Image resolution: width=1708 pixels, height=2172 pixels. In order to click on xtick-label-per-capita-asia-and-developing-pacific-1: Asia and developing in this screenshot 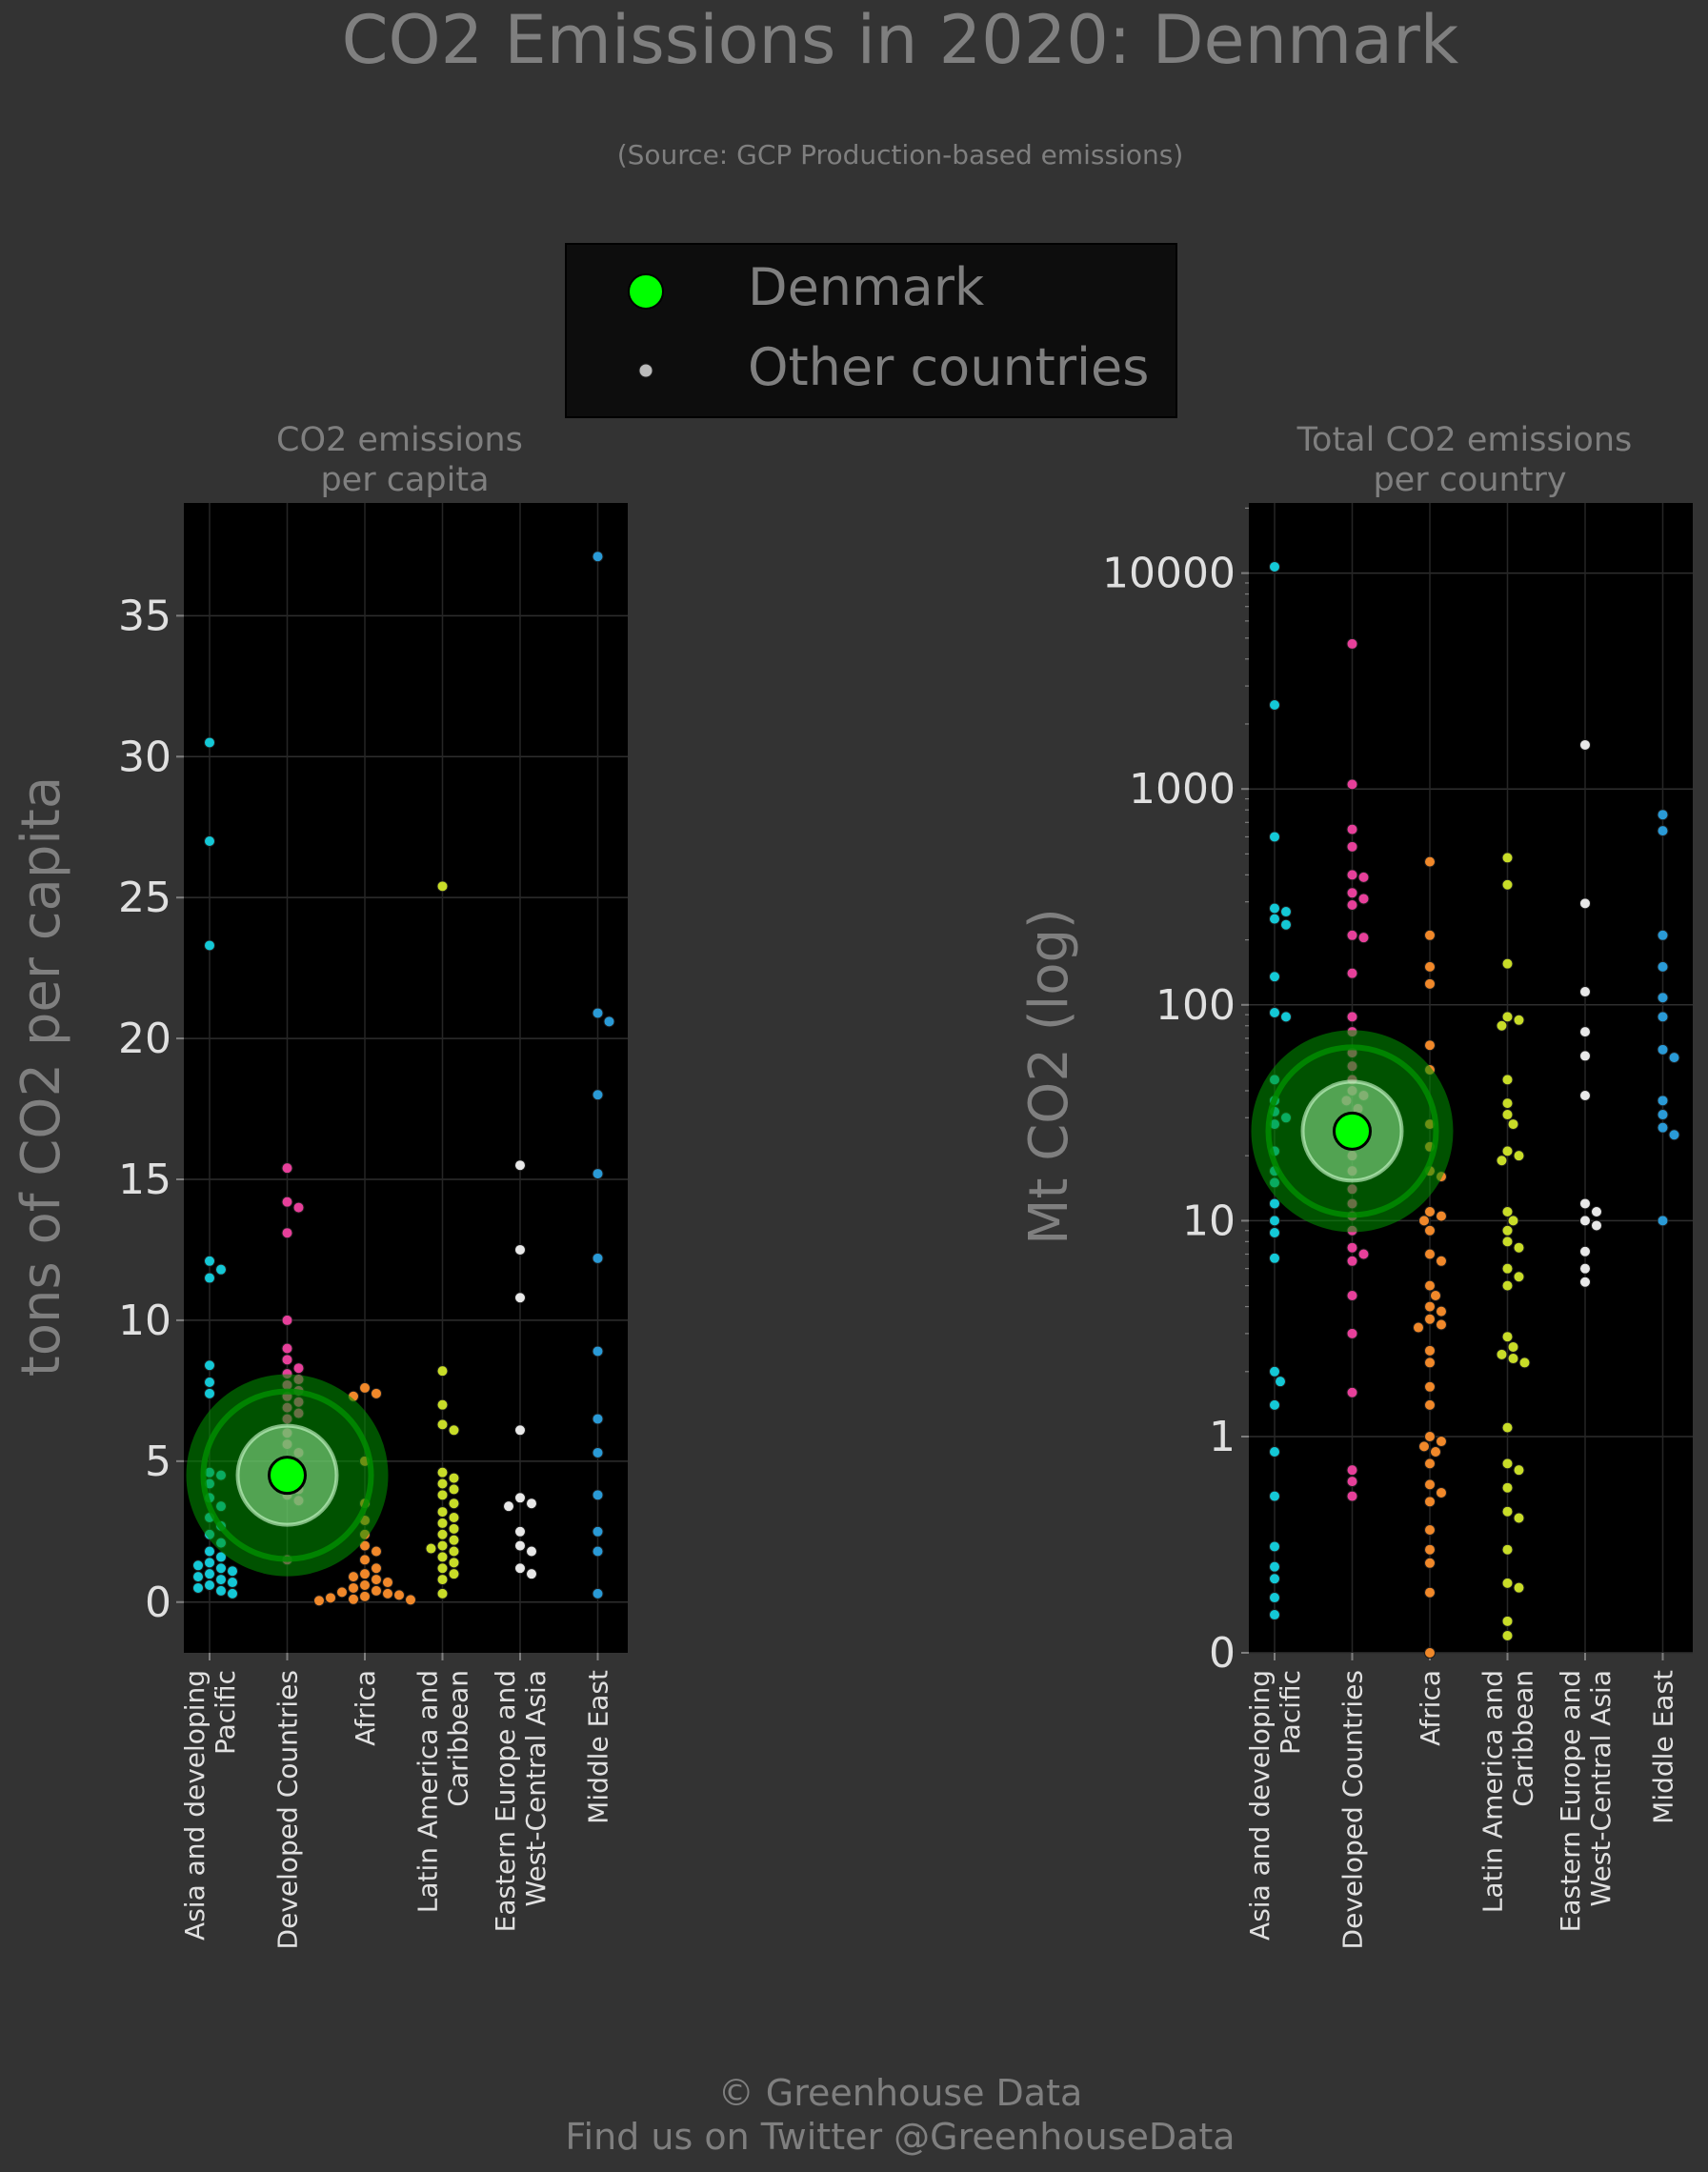, I will do `click(195, 1805)`.